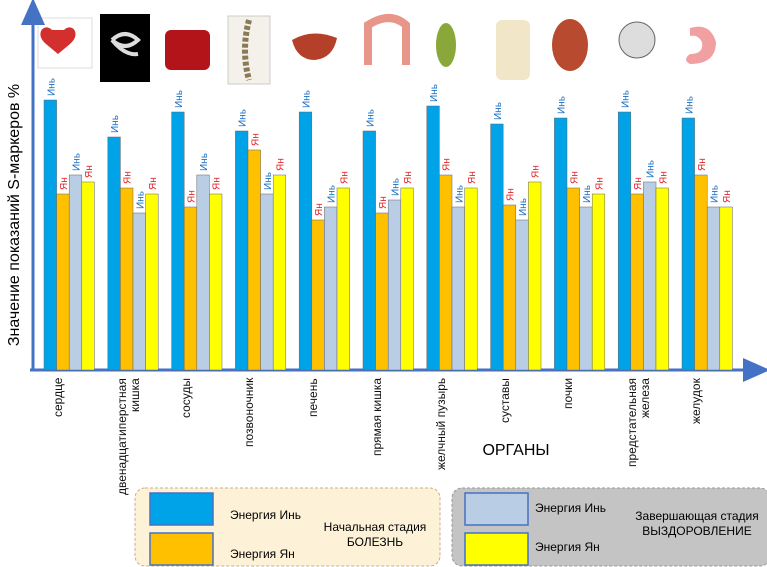  I want to click on x-tick-label: суставы, so click(504, 400).